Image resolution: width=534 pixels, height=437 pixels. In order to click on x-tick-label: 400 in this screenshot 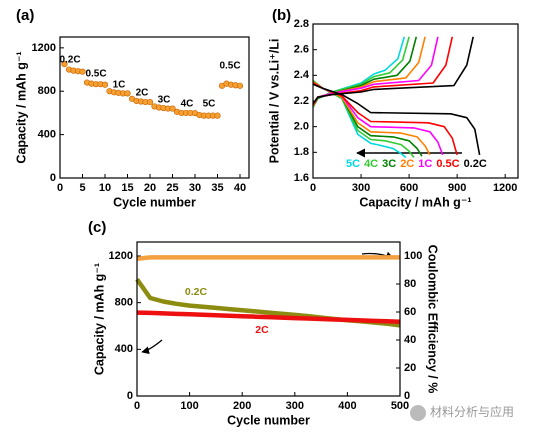, I will do `click(347, 406)`.